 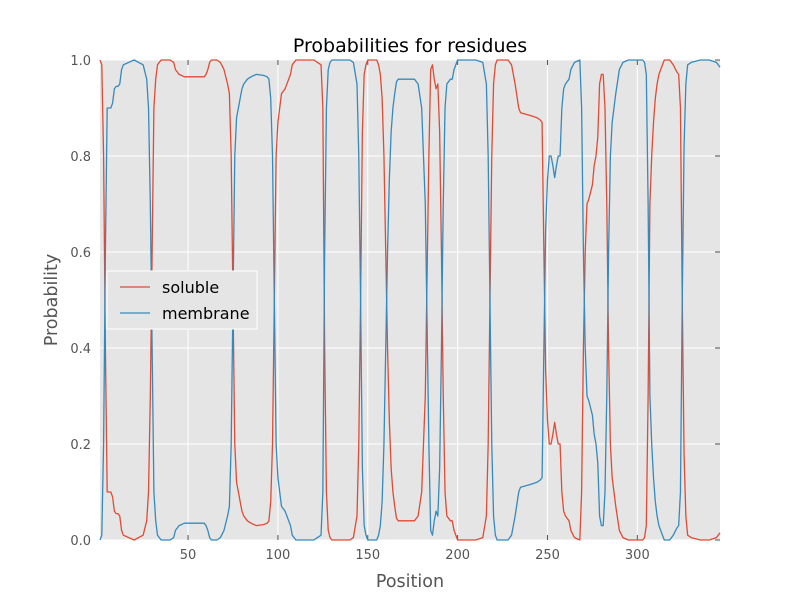 I want to click on x-tick-label: 200, so click(x=457, y=555).